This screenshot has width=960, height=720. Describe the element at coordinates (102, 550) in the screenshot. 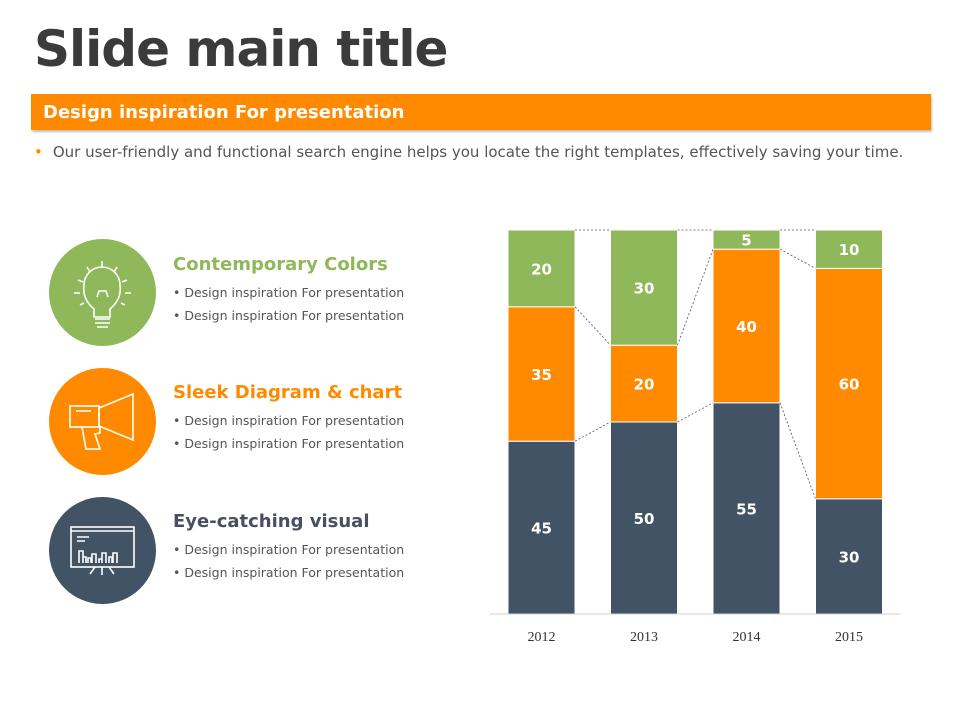

I see `presentation-board-icon` at that location.